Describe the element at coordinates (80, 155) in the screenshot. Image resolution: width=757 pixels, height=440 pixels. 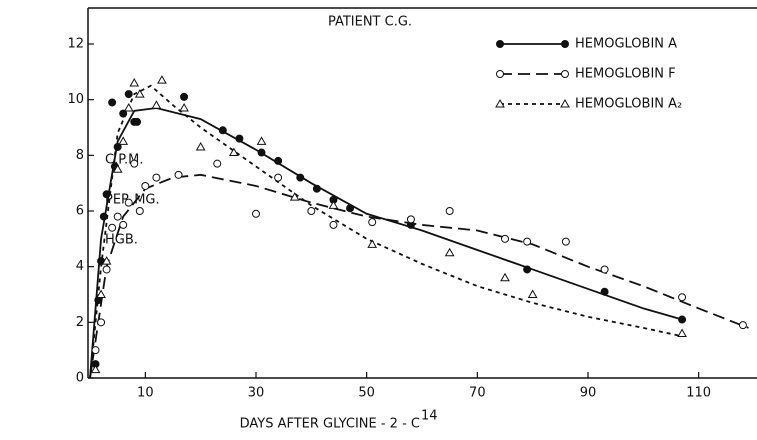
I see `y-tick-label: 8` at that location.